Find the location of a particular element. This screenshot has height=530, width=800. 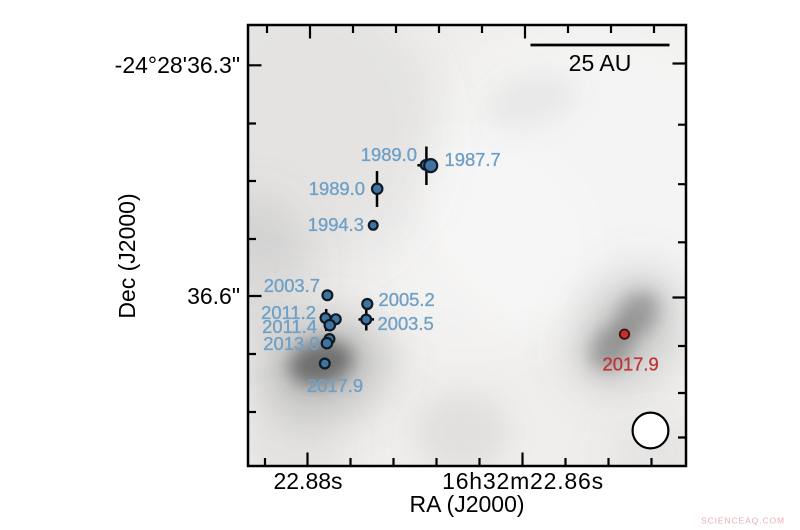

svg-text: 2013.0 is located at coordinates (291, 343).